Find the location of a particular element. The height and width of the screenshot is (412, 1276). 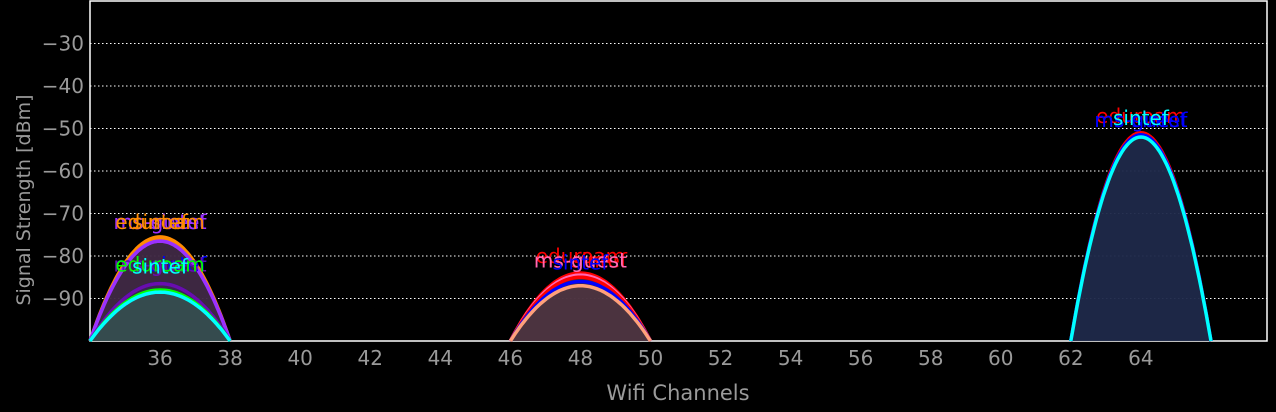

y-tick-label: −50 is located at coordinates (63, 129).